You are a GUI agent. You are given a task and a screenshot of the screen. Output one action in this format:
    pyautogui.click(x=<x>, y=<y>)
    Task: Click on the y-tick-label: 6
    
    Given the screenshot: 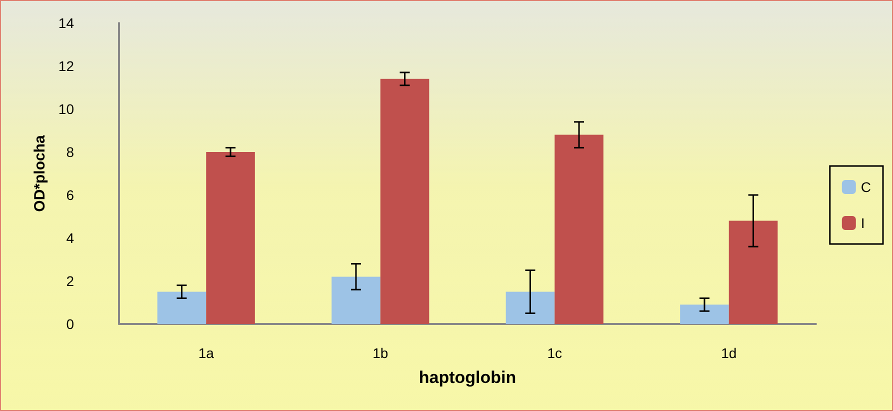 What is the action you would take?
    pyautogui.click(x=70, y=195)
    